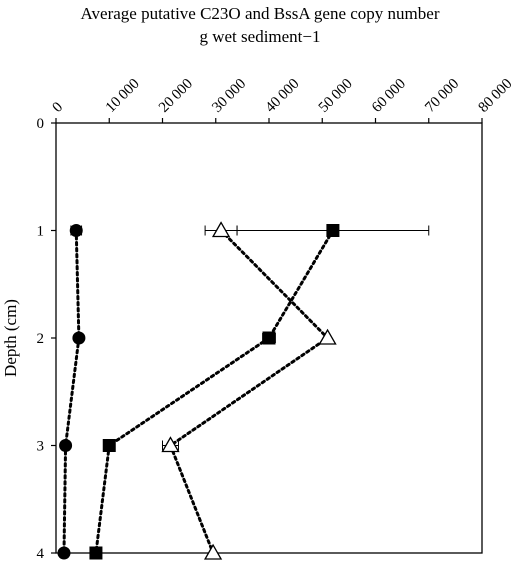  I want to click on y-tick-label: 1, so click(41, 232).